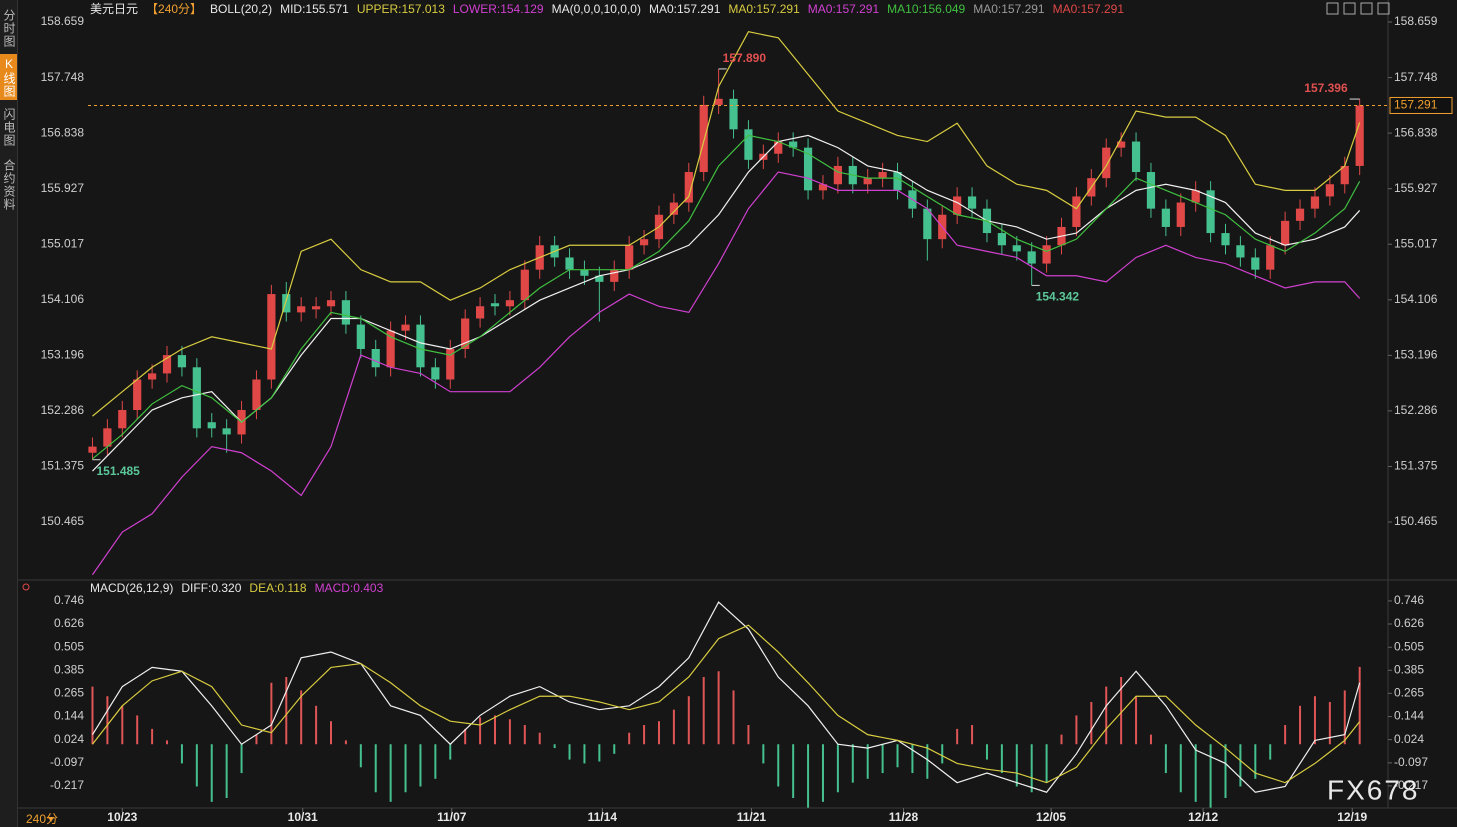  What do you see at coordinates (1416, 105) in the screenshot?
I see `last-price-label: 157.291` at bounding box center [1416, 105].